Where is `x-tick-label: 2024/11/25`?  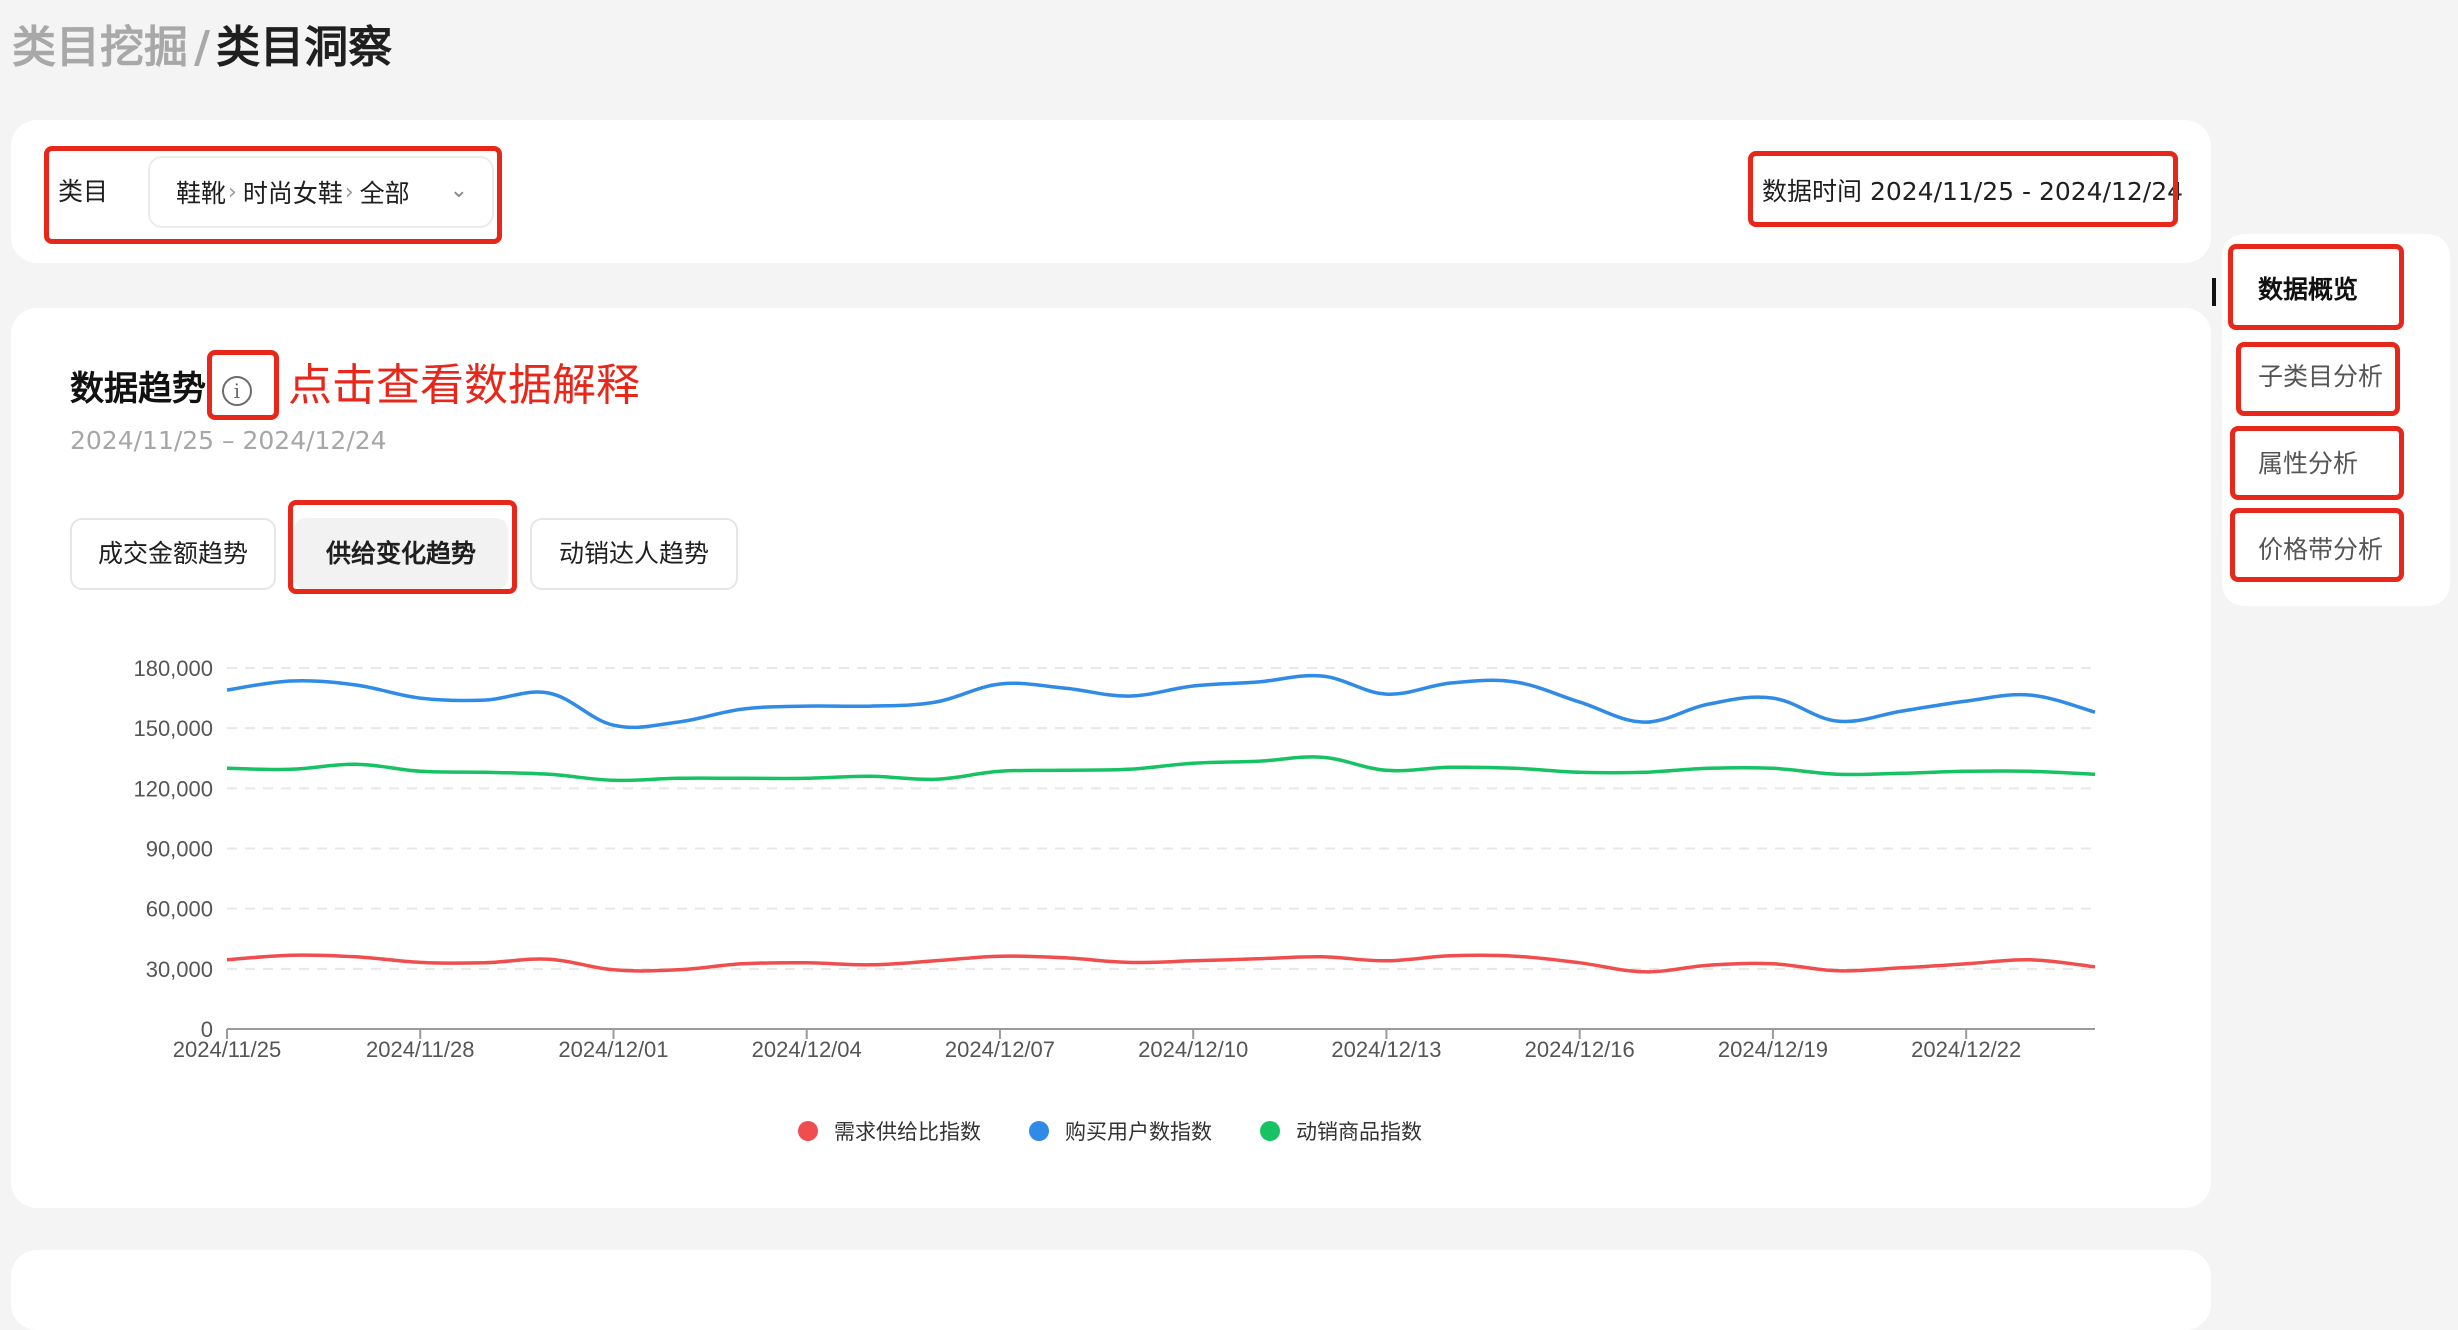
x-tick-label: 2024/11/25 is located at coordinates (227, 1049).